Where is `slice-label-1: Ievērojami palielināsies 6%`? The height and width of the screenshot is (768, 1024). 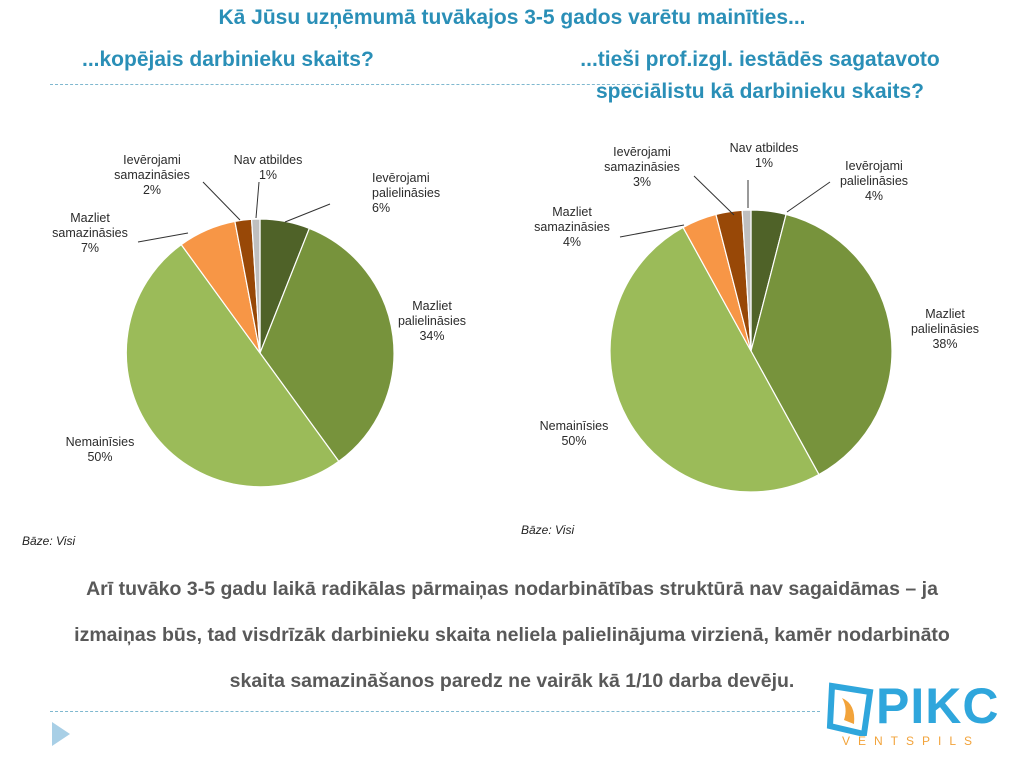 slice-label-1: Ievērojami palielināsies 6% is located at coordinates (406, 193).